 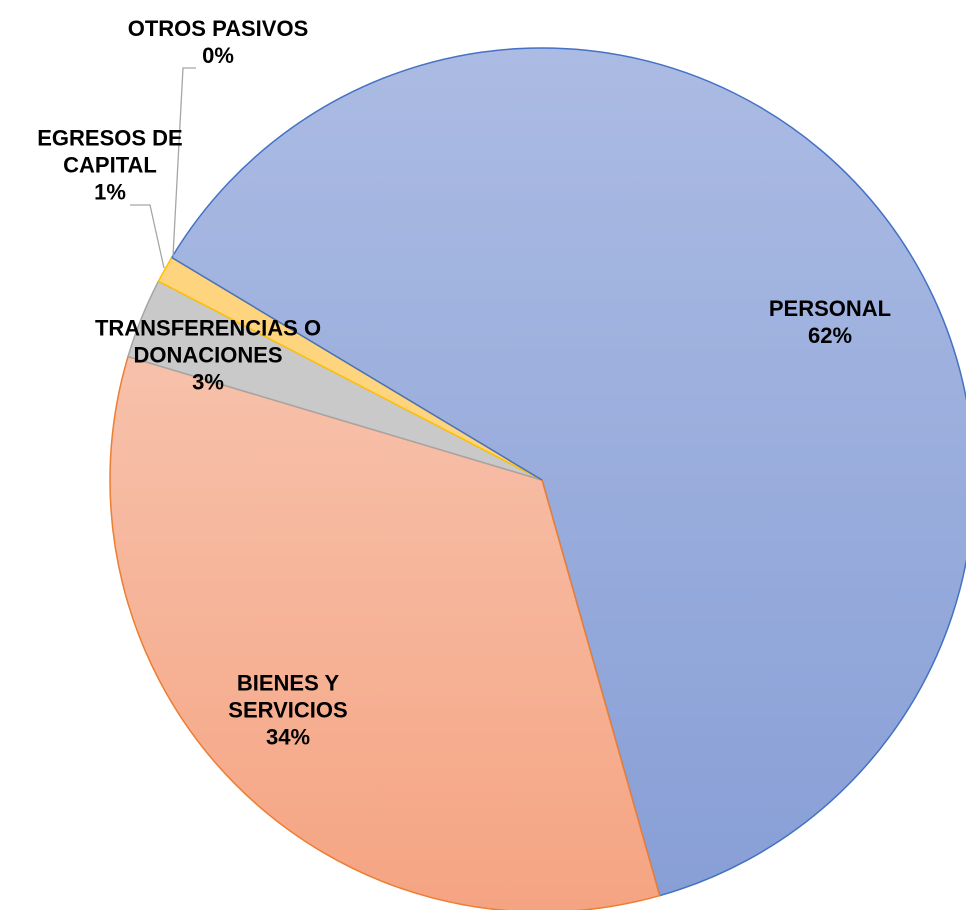 I want to click on category-name: TRANSFERENCIAS O DONACIONES, so click(x=208, y=341).